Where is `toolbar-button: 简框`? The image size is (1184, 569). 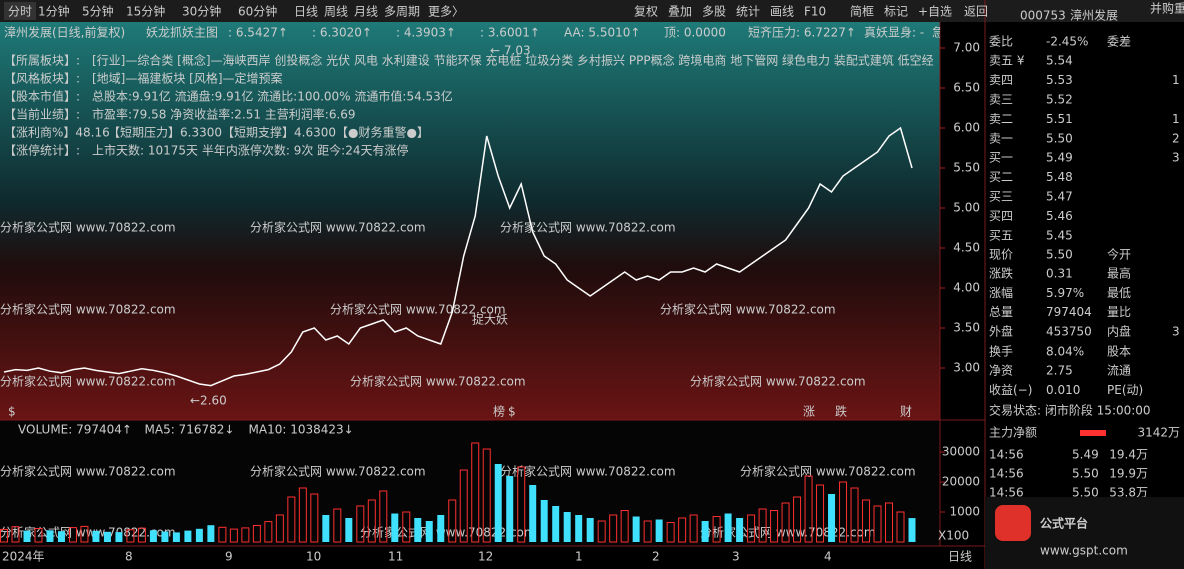 toolbar-button: 简框 is located at coordinates (862, 12).